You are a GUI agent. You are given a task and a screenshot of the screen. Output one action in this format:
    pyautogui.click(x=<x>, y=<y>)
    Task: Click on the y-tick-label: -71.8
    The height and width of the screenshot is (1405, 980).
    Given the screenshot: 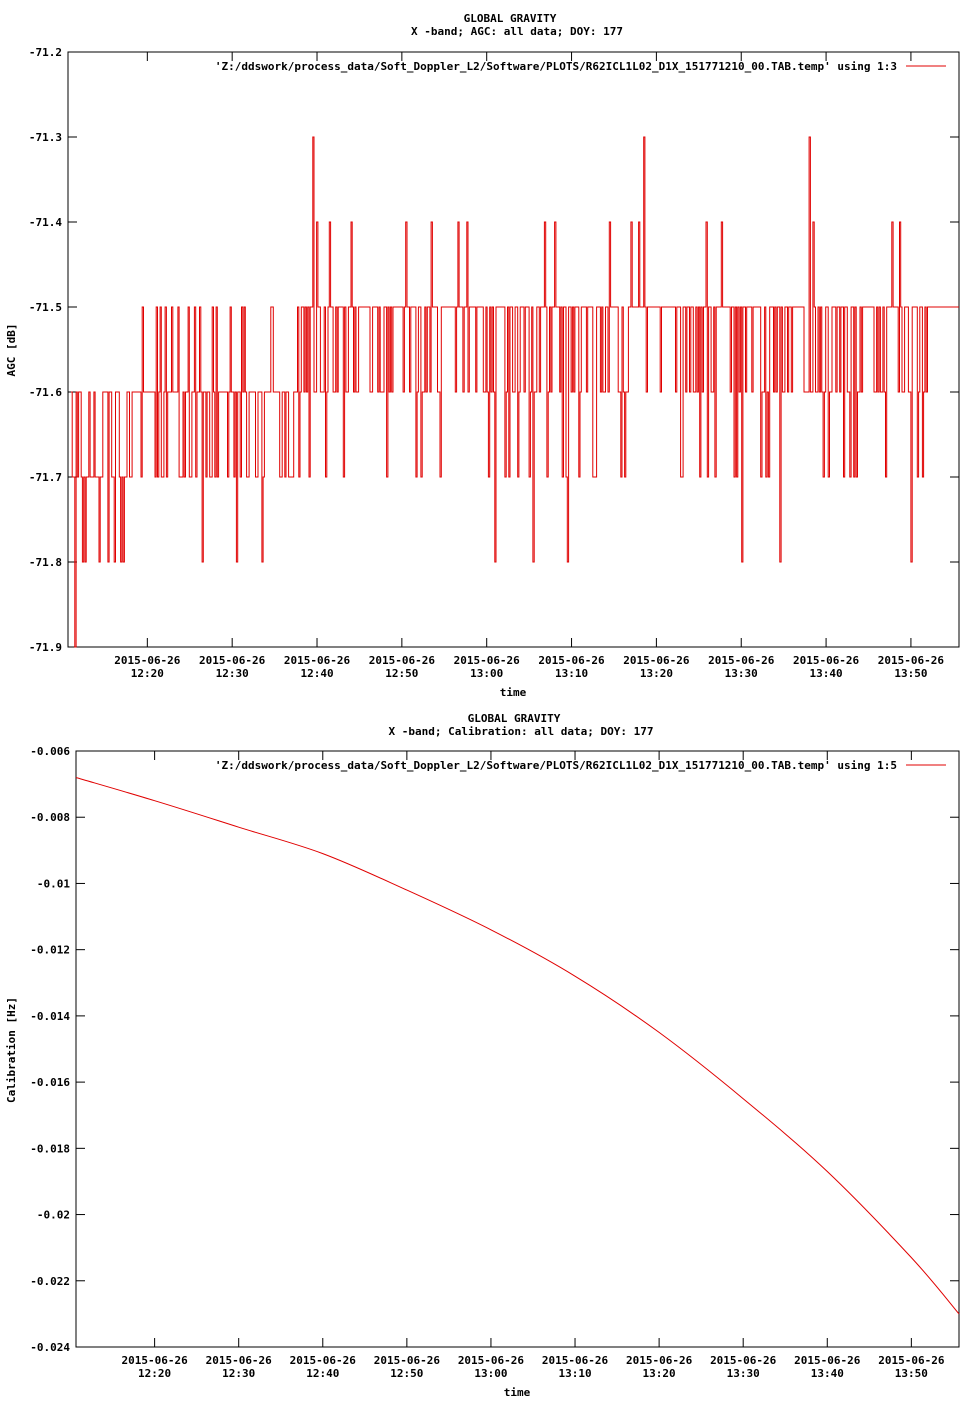 What is the action you would take?
    pyautogui.click(x=45, y=562)
    